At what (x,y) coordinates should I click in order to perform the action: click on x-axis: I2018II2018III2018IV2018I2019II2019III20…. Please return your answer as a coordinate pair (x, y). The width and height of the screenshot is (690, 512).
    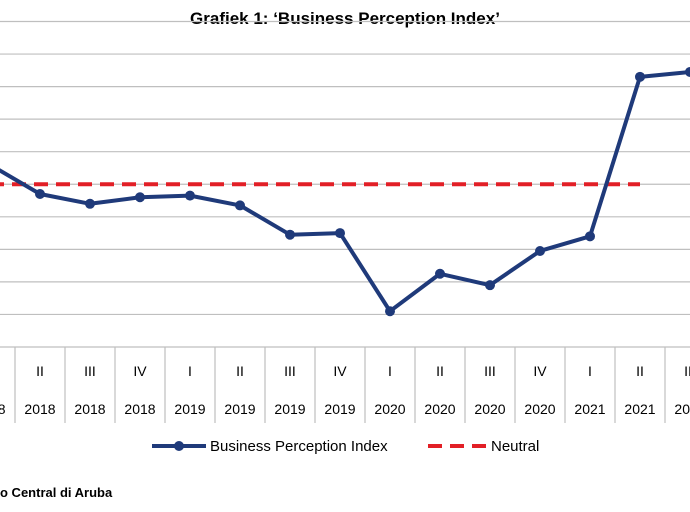
    Looking at the image, I should click on (345, 385).